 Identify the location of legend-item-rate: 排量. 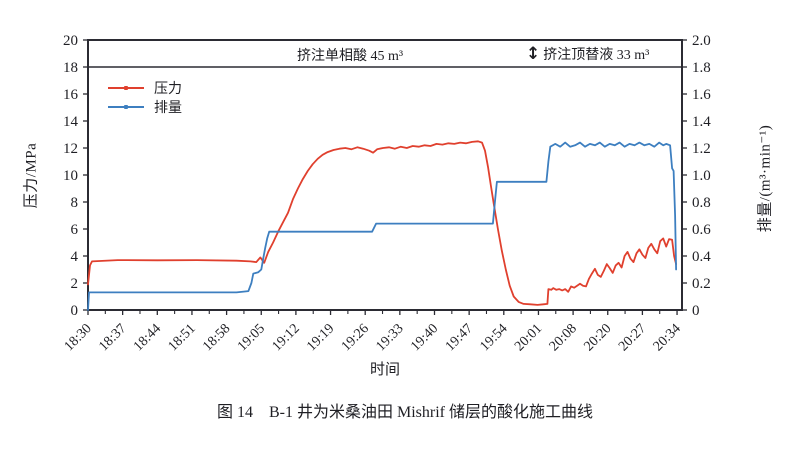
(145, 107).